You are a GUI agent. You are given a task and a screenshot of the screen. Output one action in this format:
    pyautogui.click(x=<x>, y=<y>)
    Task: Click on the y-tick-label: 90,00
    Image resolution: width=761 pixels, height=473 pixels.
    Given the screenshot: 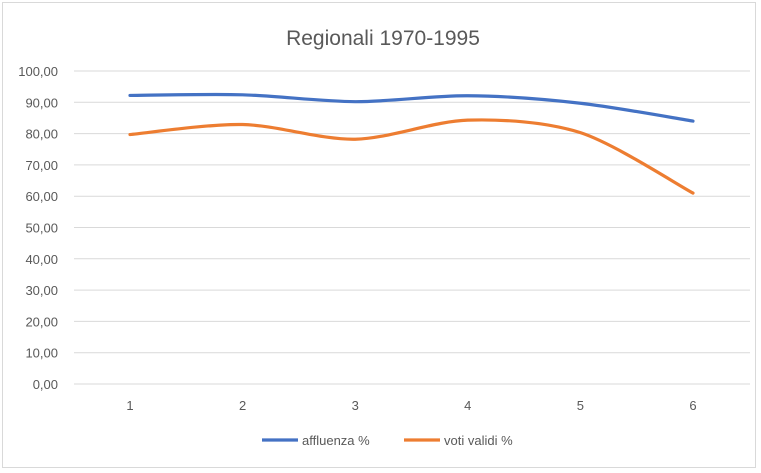 What is the action you would take?
    pyautogui.click(x=41, y=102)
    